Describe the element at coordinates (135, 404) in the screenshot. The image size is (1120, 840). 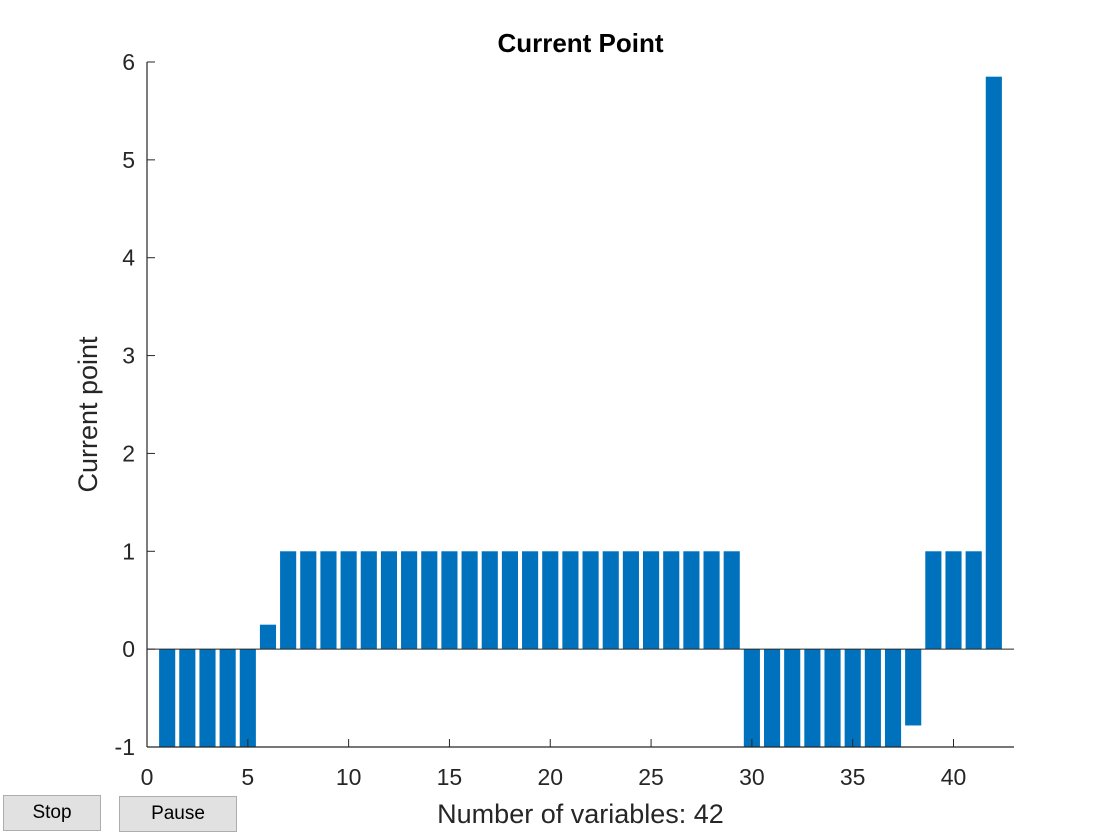
I see `y-ticks: -1 0 1 2 3 4 5 6` at that location.